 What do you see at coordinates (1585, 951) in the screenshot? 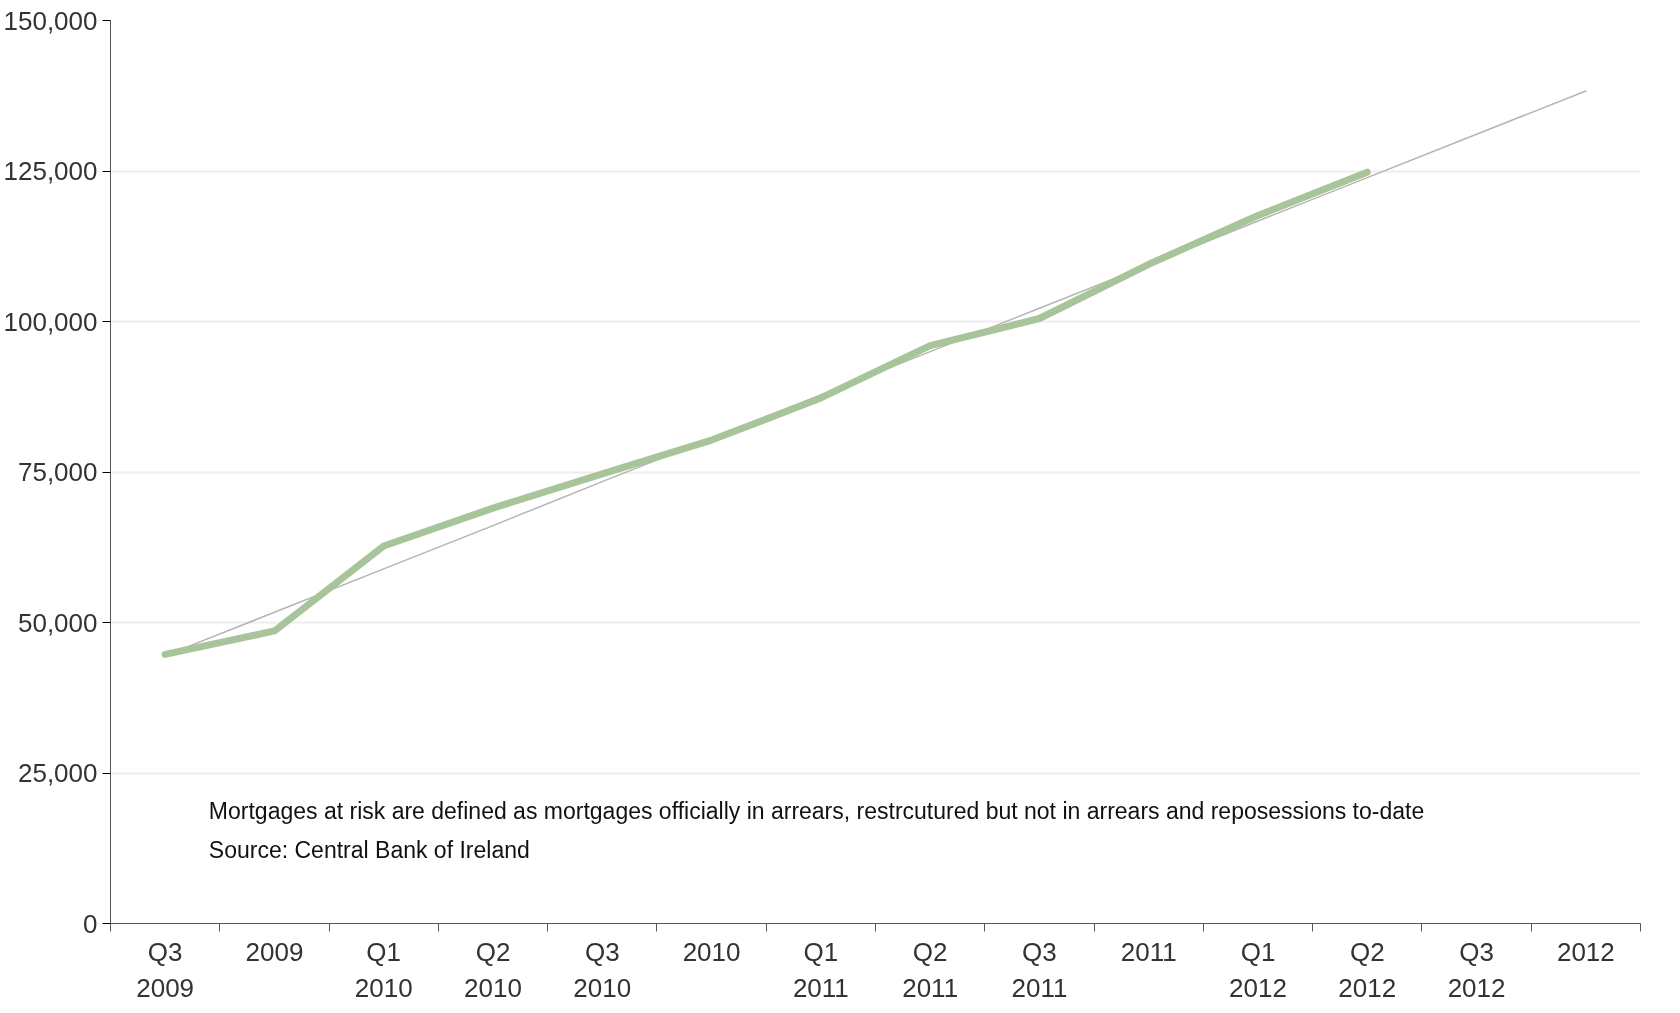
I see `x-tick-label: 2012` at bounding box center [1585, 951].